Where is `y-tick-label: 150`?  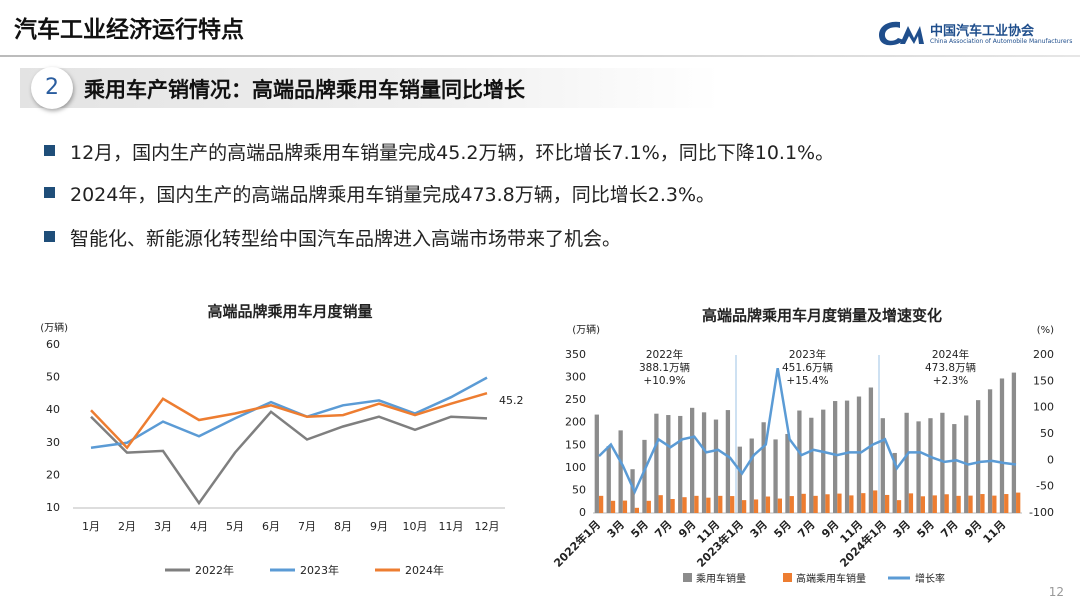
y-tick-label: 150 is located at coordinates (575, 444).